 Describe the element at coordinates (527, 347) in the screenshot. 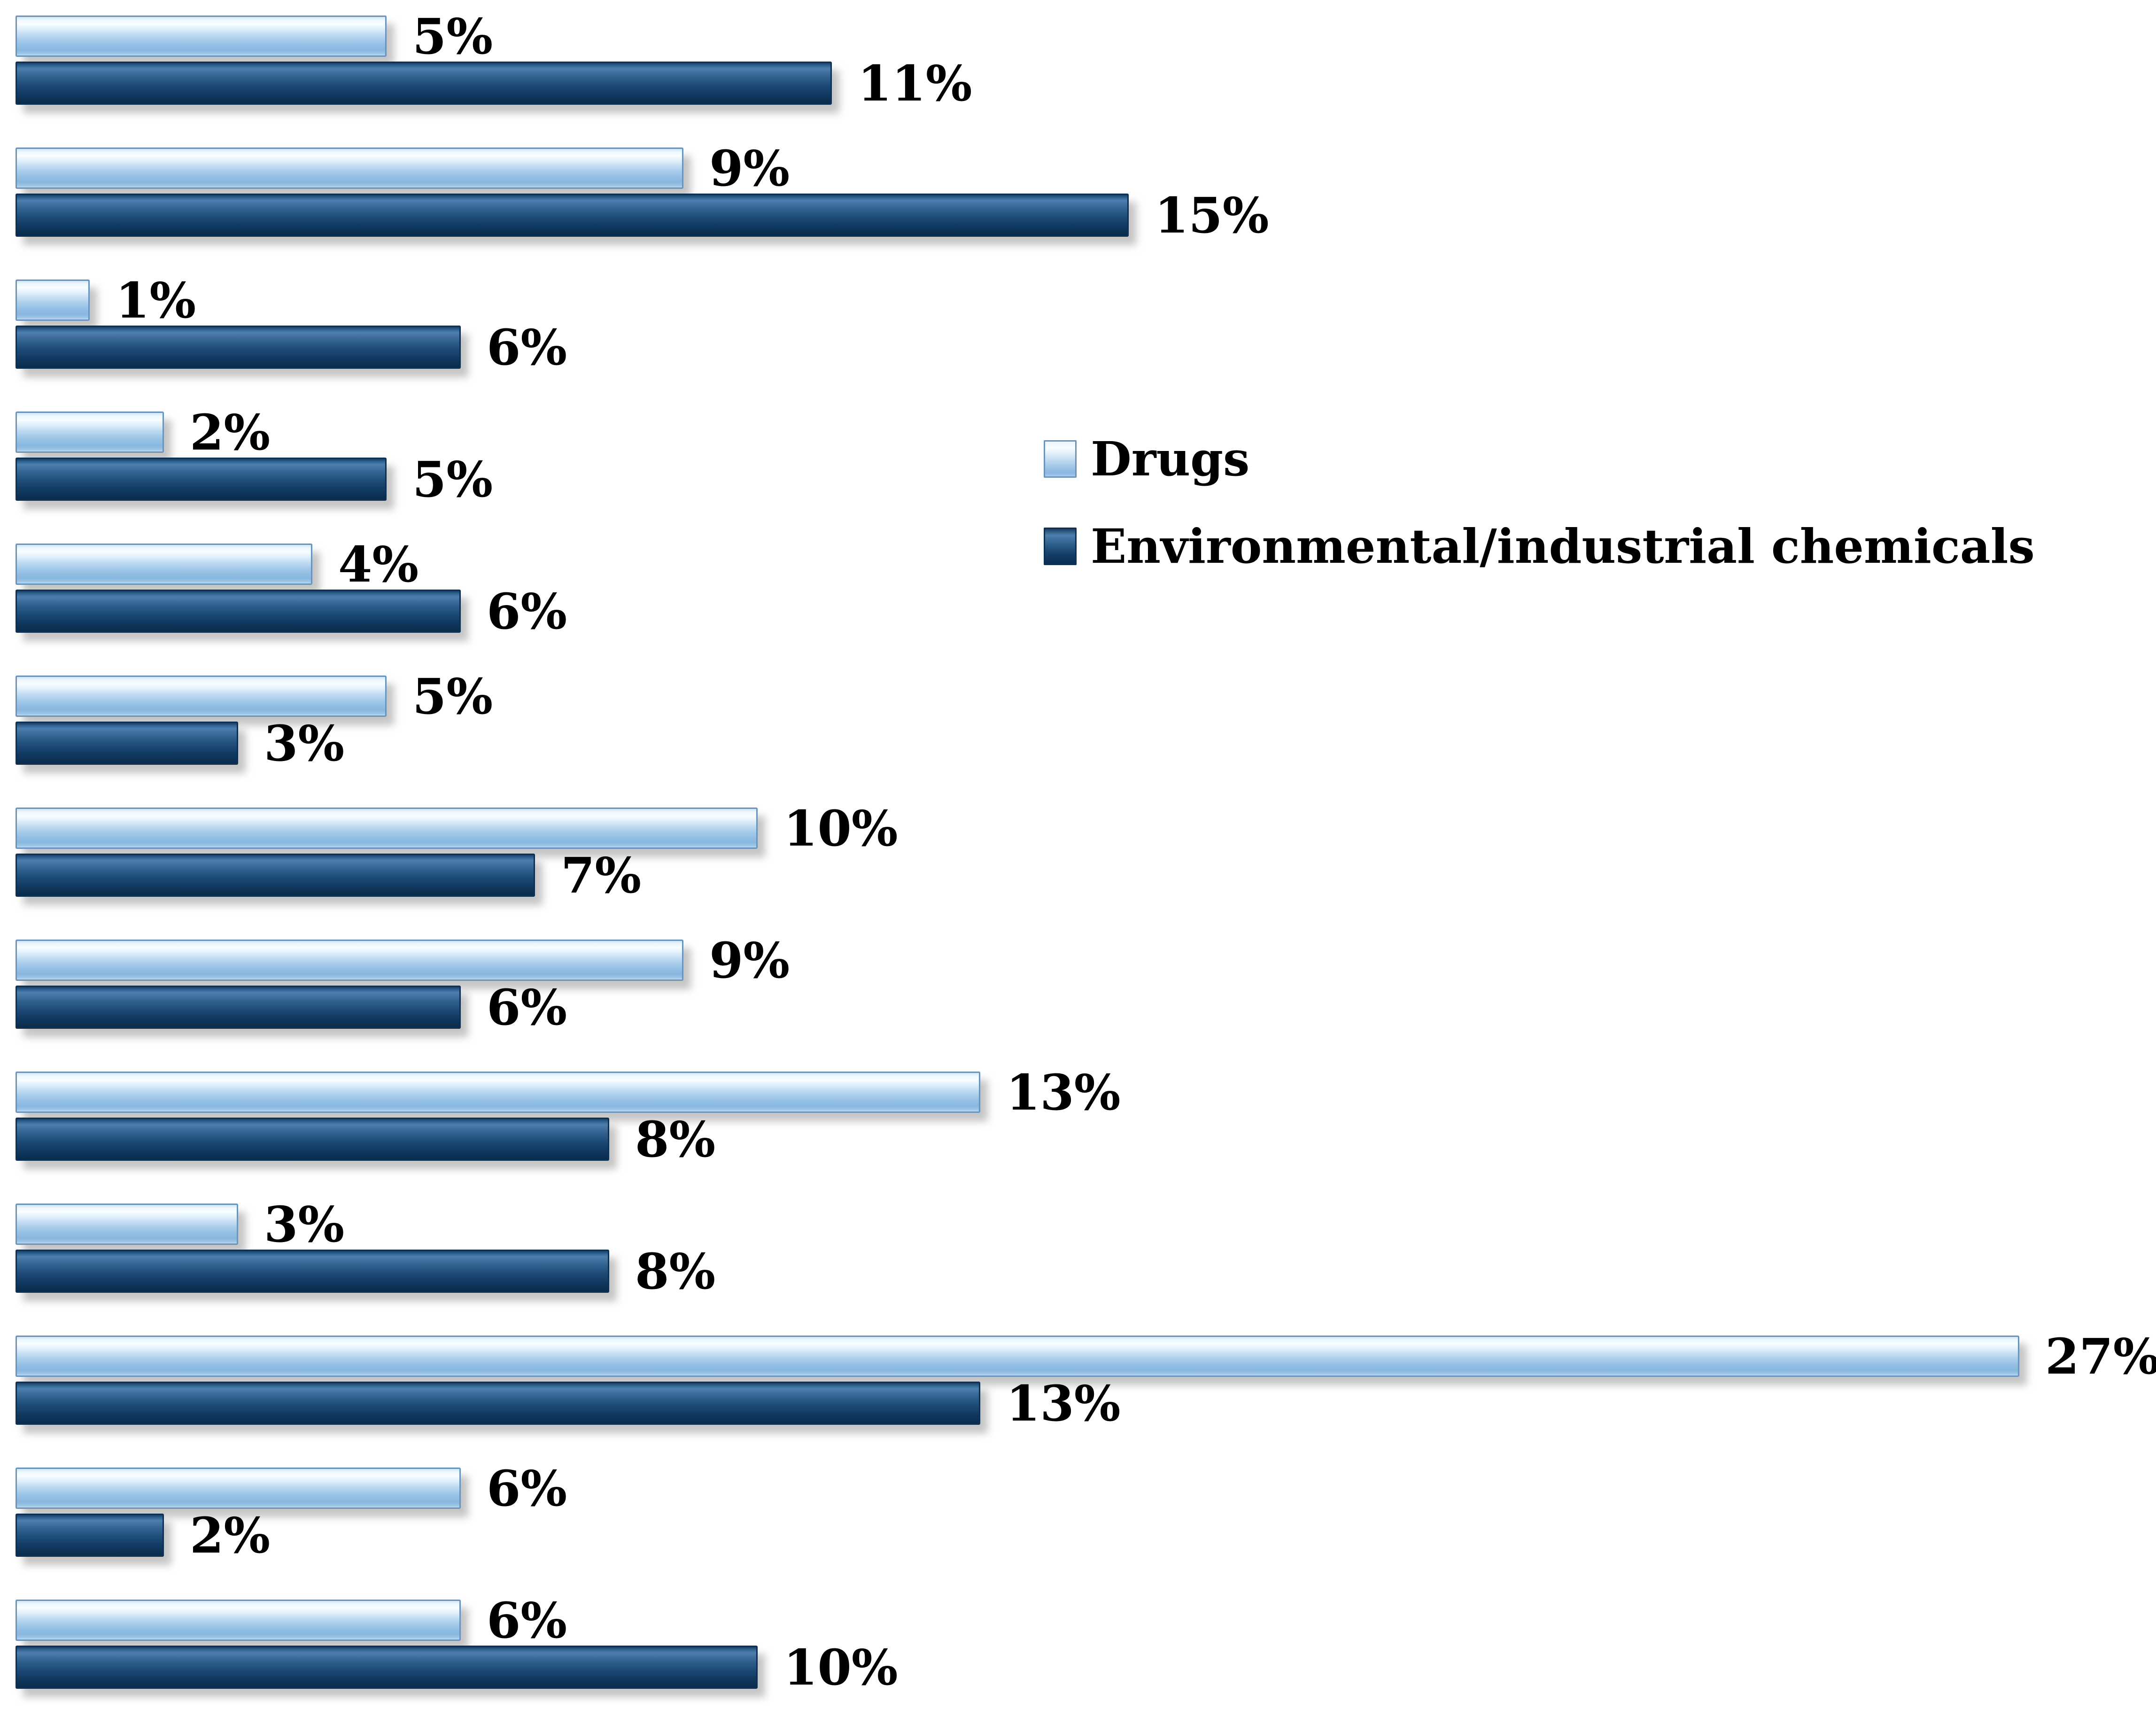

I see `environmental-bar-label-3: 6%` at that location.